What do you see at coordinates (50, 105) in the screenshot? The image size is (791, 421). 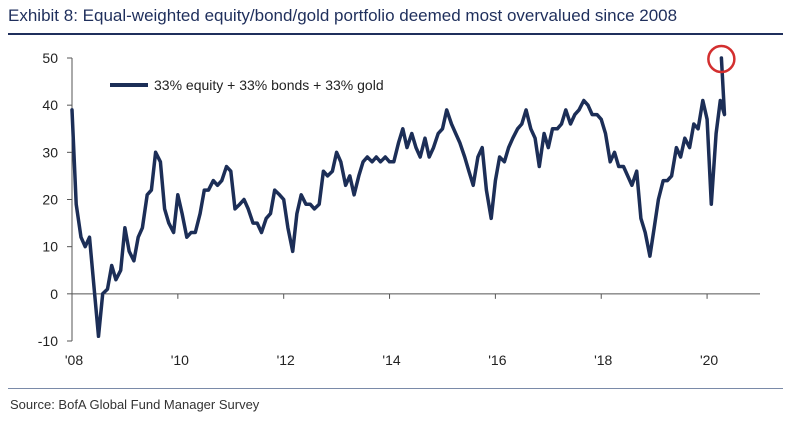 I see `y-tick-label: 40` at bounding box center [50, 105].